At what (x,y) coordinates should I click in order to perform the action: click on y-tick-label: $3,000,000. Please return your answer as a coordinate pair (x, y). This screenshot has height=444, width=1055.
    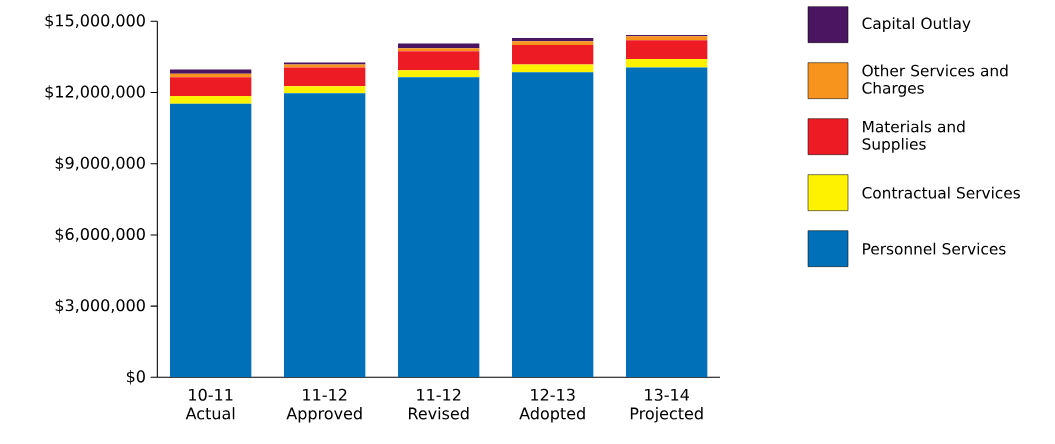
    Looking at the image, I should click on (100, 306).